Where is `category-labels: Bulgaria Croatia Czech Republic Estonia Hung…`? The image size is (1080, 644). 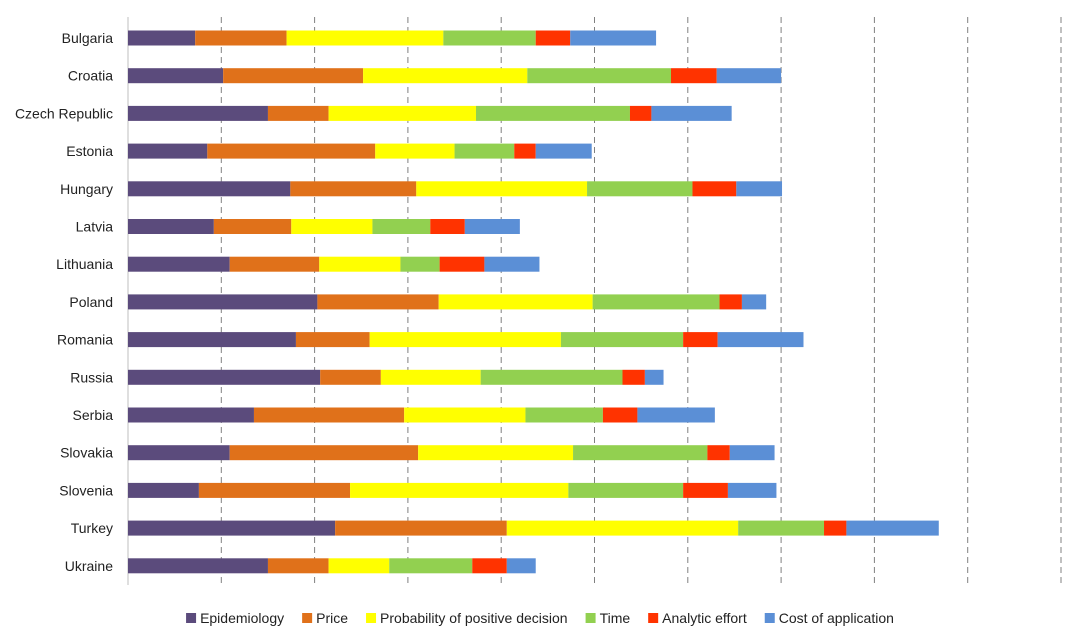
category-labels: Bulgaria Croatia Czech Republic Estonia Hung… is located at coordinates (64, 302).